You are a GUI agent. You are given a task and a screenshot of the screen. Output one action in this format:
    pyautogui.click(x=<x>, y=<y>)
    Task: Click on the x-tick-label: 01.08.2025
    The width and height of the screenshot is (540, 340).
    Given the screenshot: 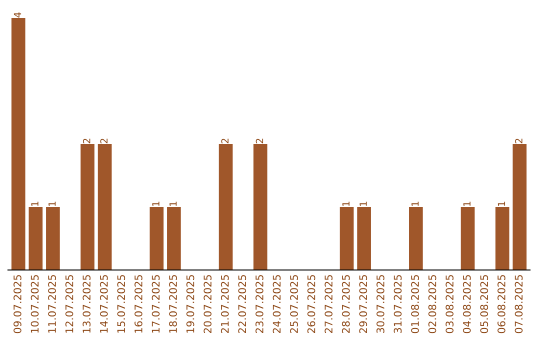 What is the action you would take?
    pyautogui.click(x=415, y=304)
    